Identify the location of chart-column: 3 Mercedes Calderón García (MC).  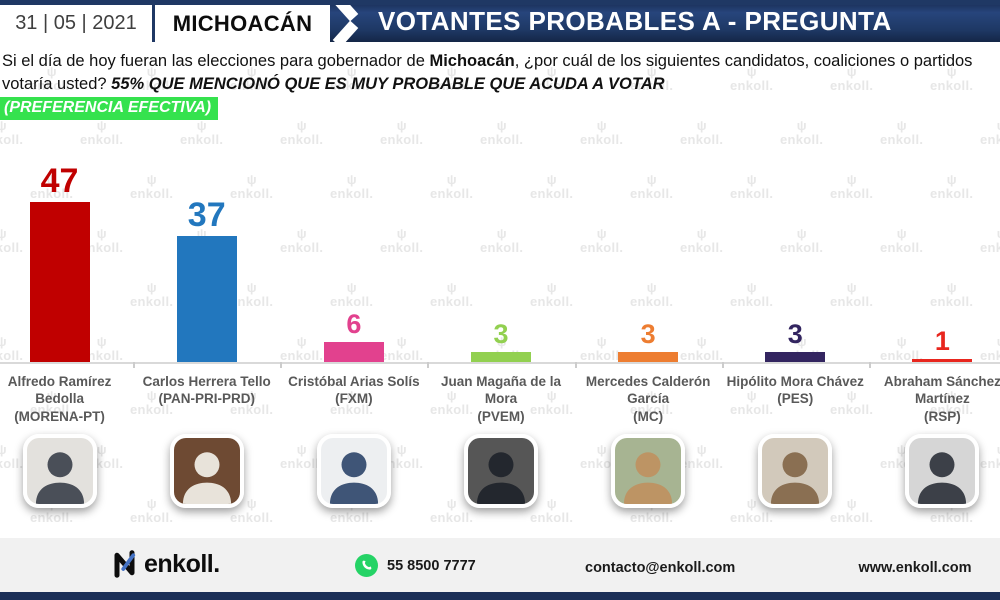
(648, 328).